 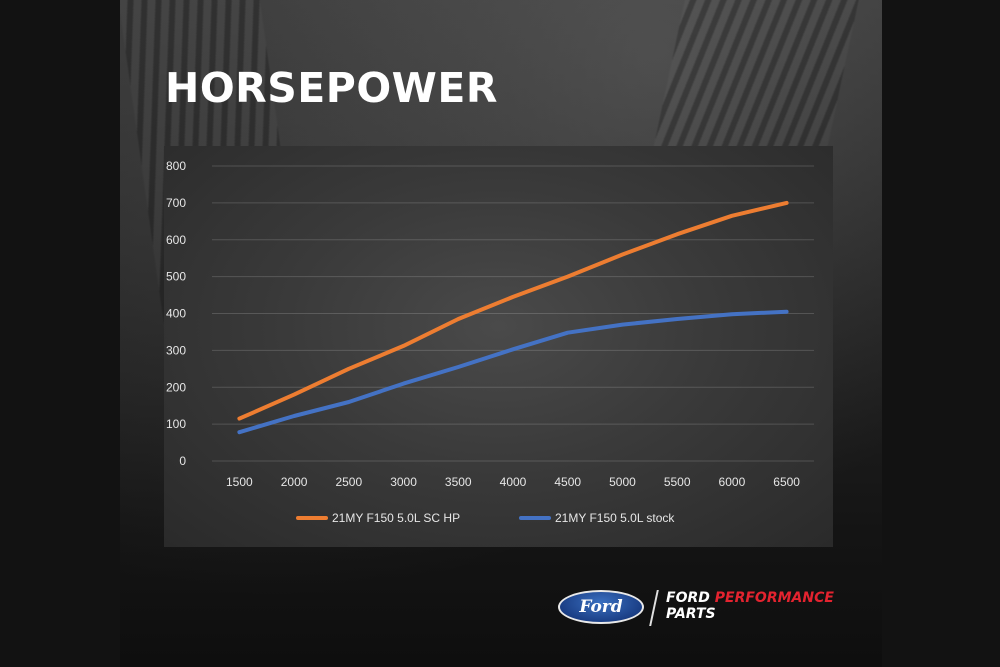 What do you see at coordinates (622, 482) in the screenshot?
I see `x-tick-label: 5000` at bounding box center [622, 482].